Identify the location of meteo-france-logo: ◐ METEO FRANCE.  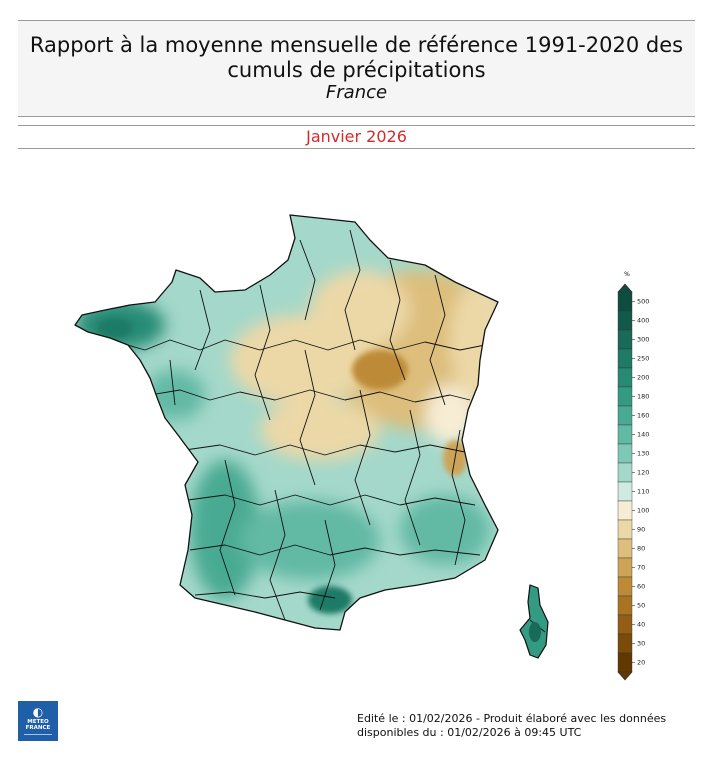
(38, 721).